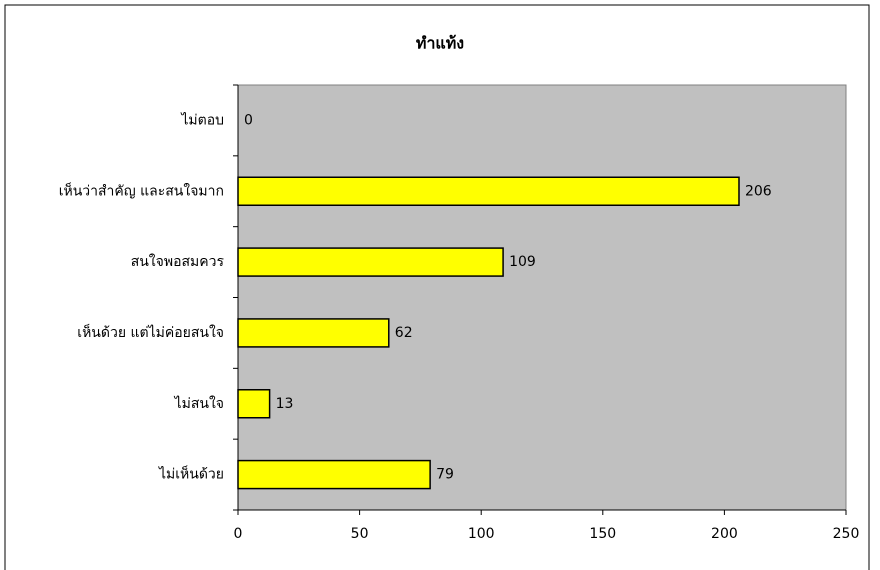  What do you see at coordinates (440, 43) in the screenshot?
I see `chart-title: ทำแท้ง` at bounding box center [440, 43].